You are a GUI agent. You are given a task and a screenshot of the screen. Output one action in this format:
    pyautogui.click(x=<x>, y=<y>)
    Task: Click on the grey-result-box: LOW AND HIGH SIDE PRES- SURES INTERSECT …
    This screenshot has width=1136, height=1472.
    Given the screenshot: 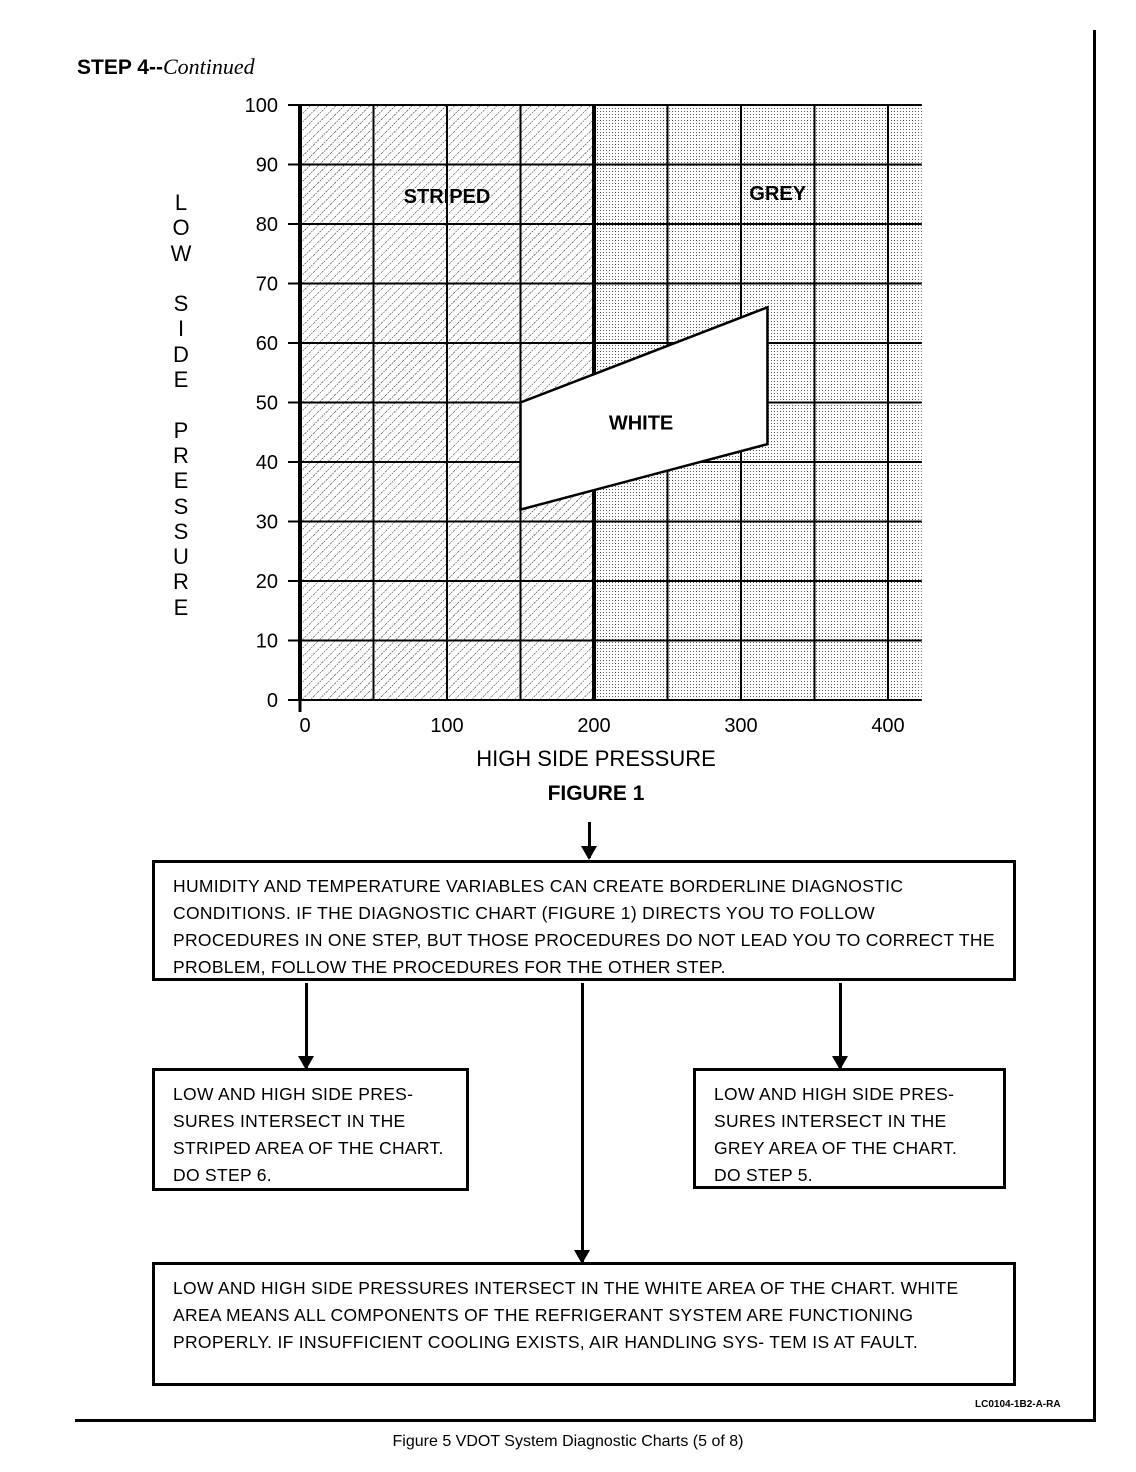 What is the action you would take?
    pyautogui.click(x=849, y=1128)
    